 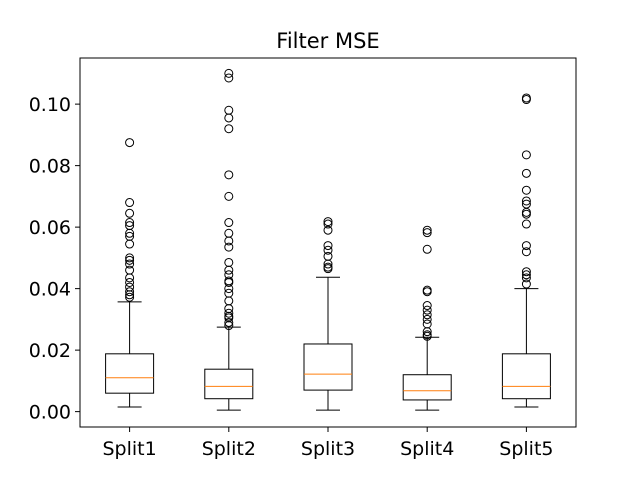 I want to click on box-group-split5, so click(x=526, y=250).